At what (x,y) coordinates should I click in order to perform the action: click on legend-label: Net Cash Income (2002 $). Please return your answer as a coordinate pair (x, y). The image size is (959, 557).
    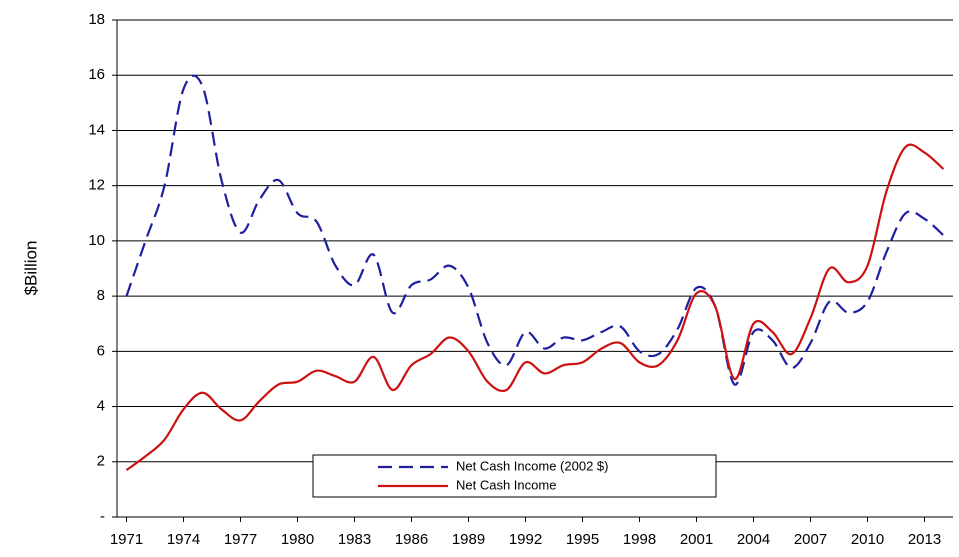
    Looking at the image, I should click on (532, 465).